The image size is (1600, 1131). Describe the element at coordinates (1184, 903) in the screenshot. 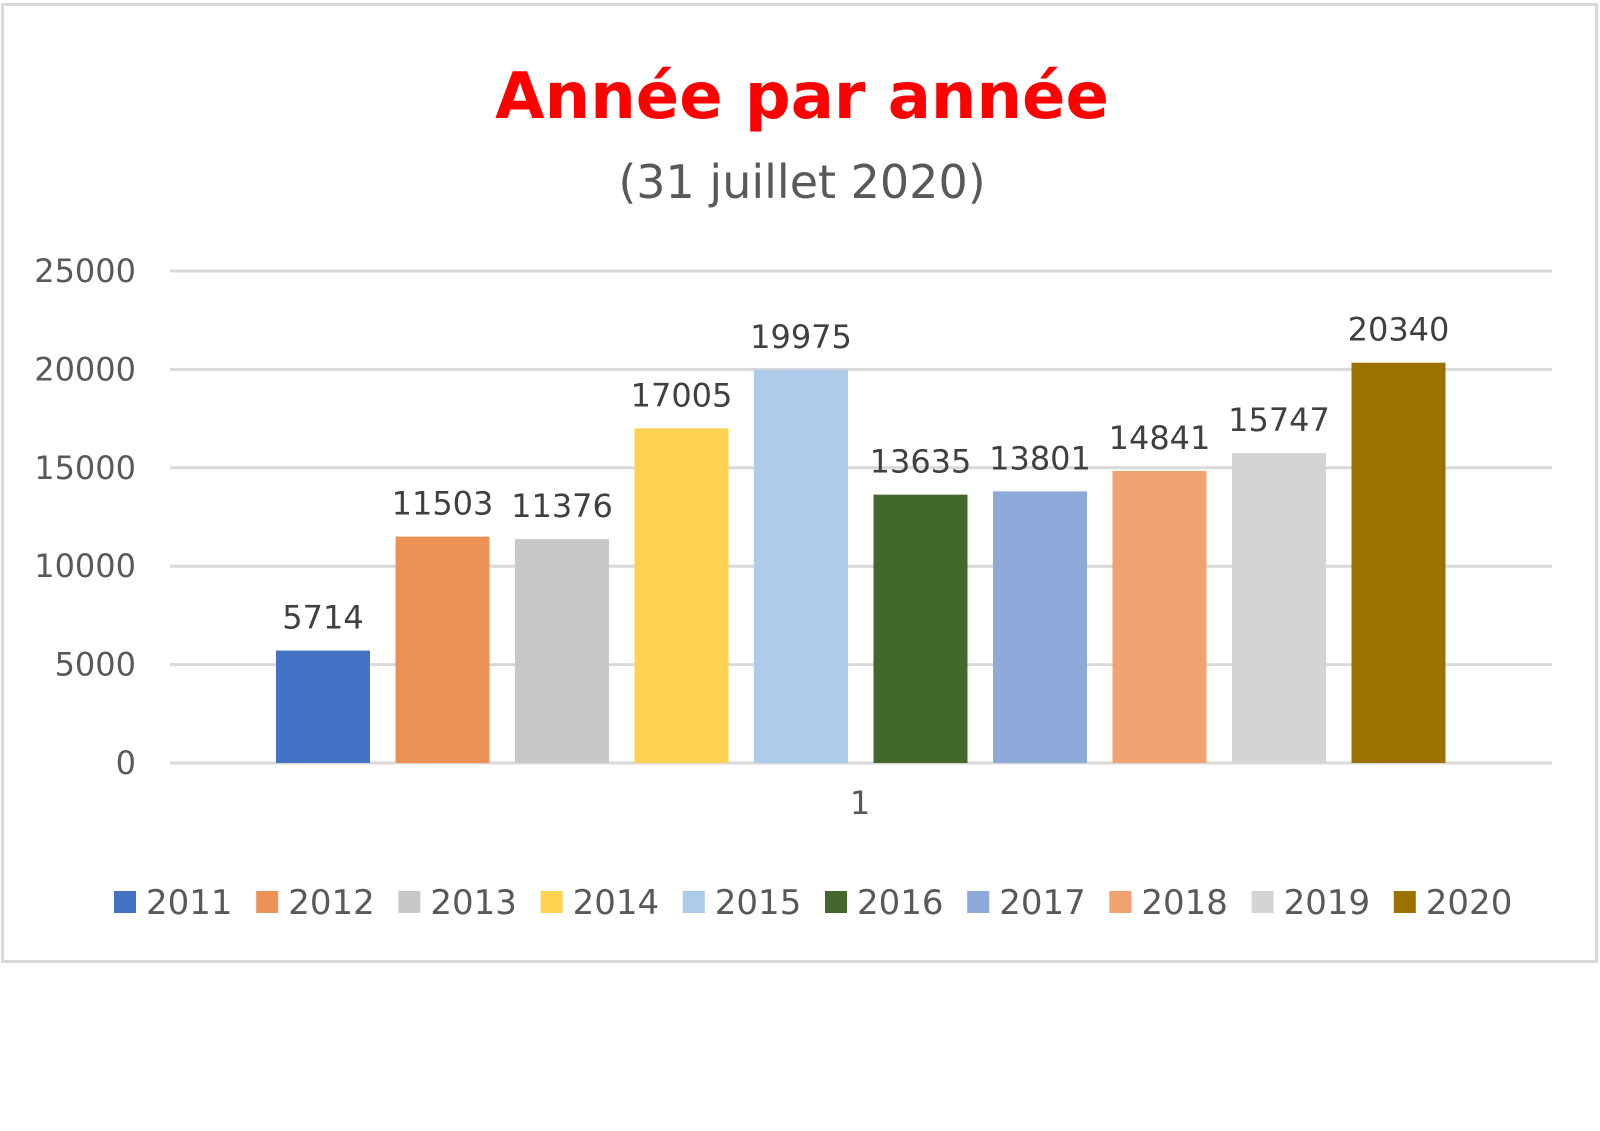

I see `legend-label-2018: 2018` at that location.